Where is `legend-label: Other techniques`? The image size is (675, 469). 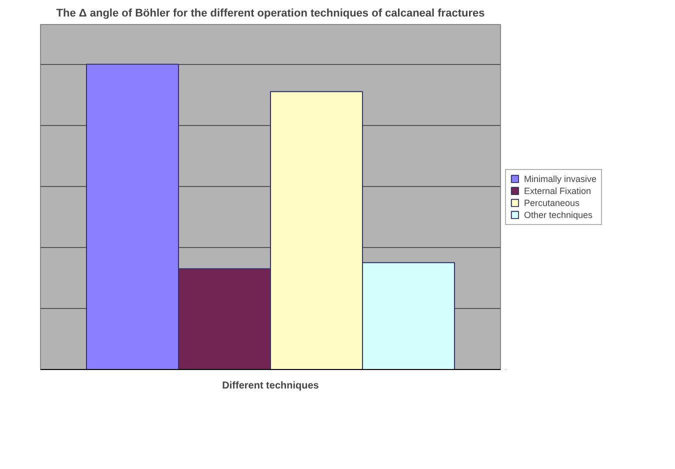 legend-label: Other techniques is located at coordinates (558, 215).